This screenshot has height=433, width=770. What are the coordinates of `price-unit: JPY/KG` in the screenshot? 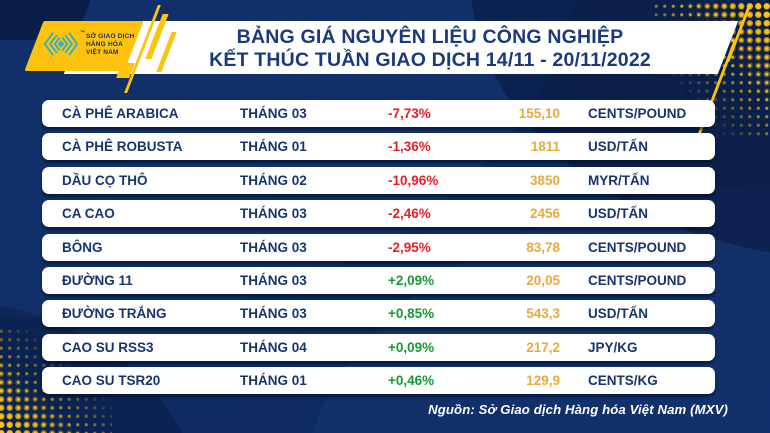 It's located at (613, 347).